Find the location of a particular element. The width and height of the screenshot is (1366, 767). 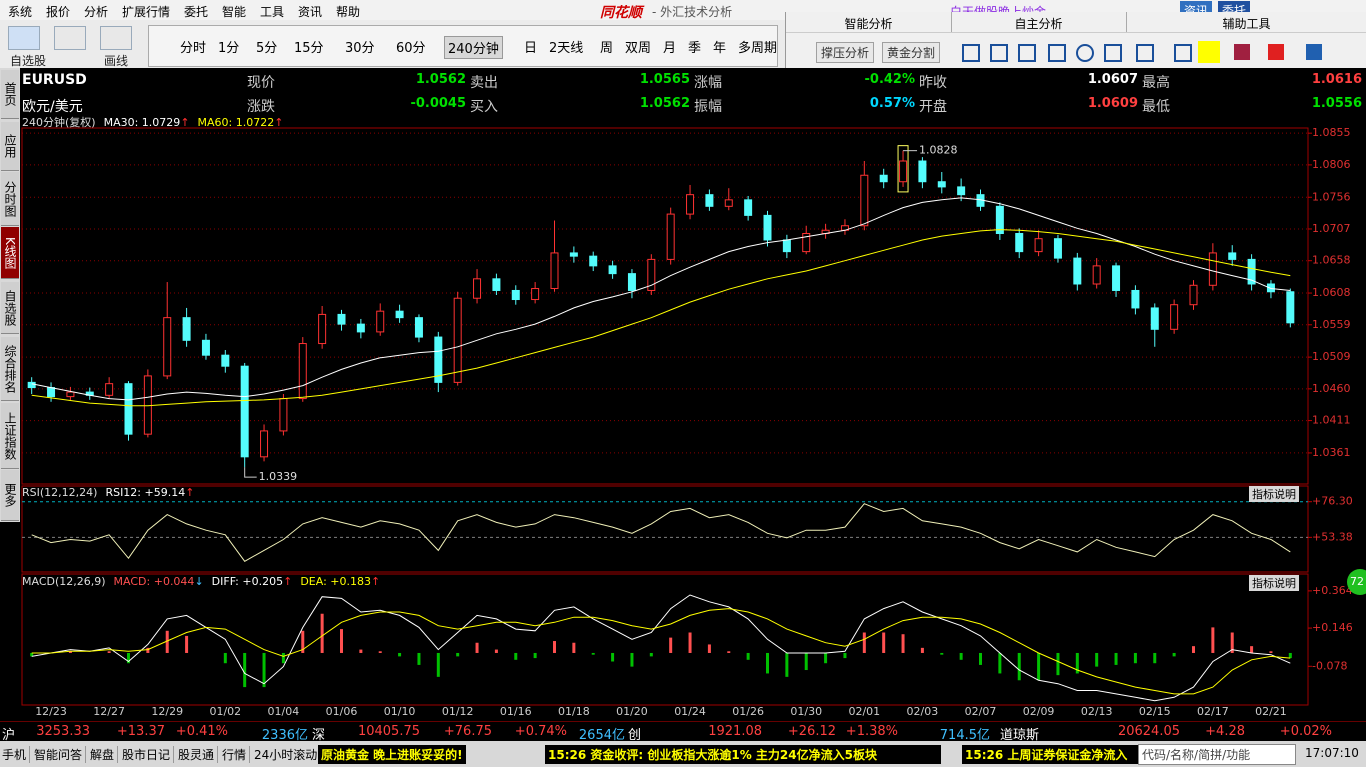

quote-label: 涨幅 is located at coordinates (708, 83).